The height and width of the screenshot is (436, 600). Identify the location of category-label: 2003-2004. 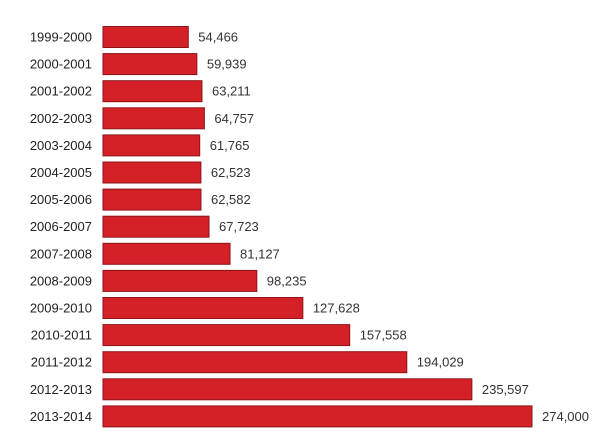
(61, 145).